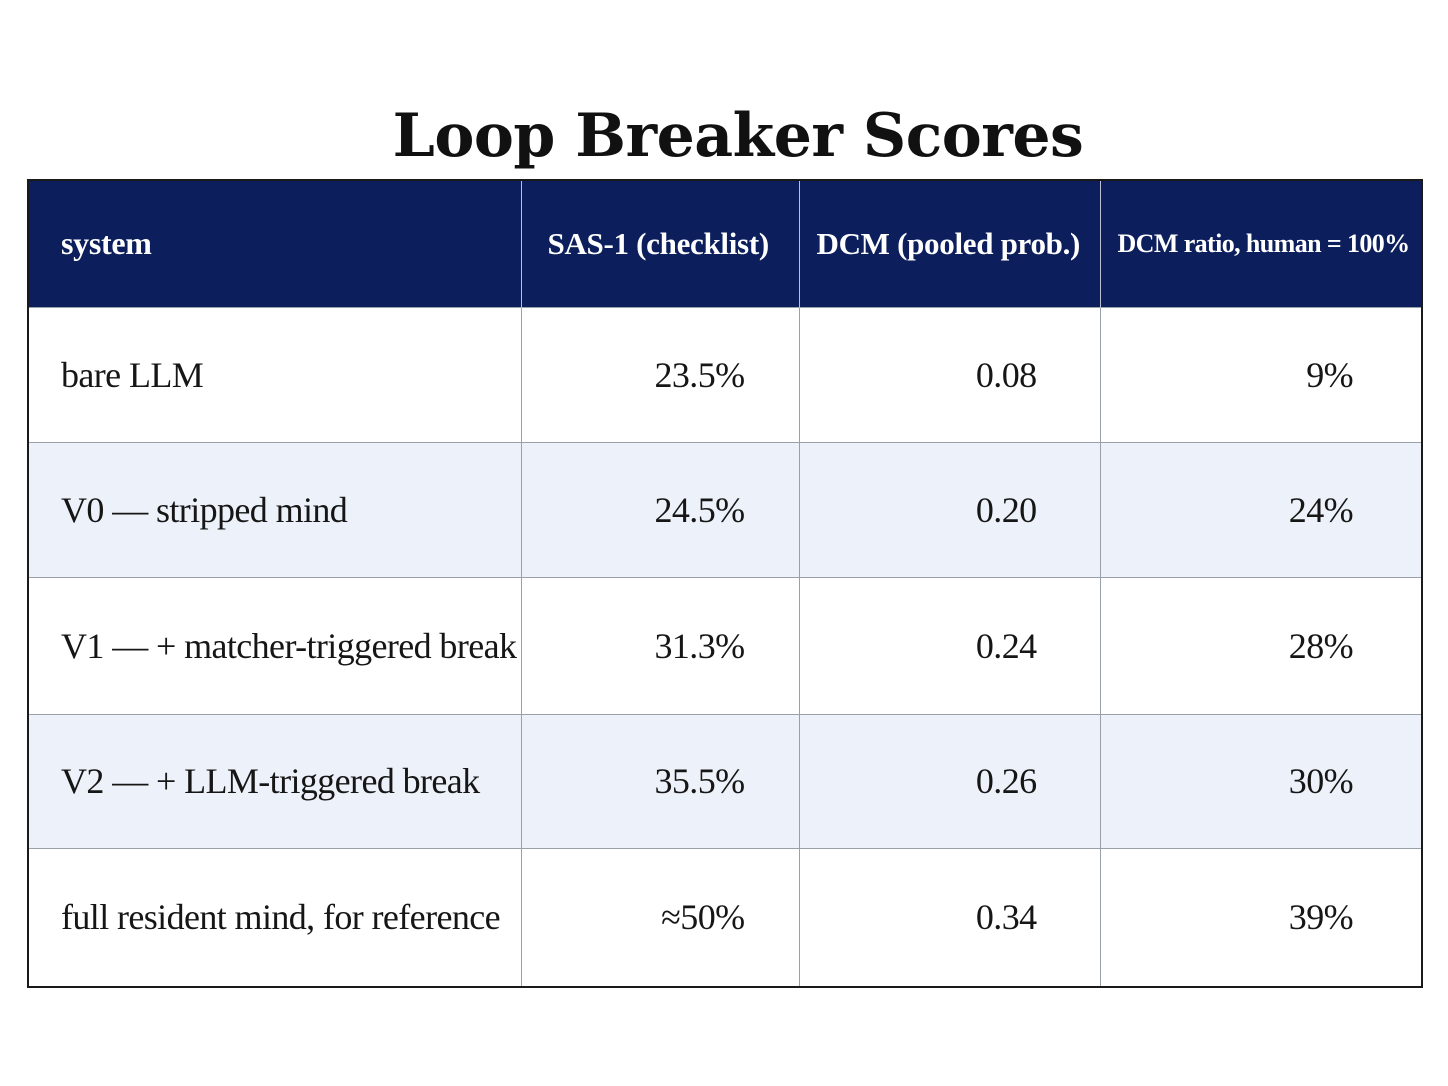  Describe the element at coordinates (275, 780) in the screenshot. I see `cell-system: V2 — + LLM-triggered break` at that location.